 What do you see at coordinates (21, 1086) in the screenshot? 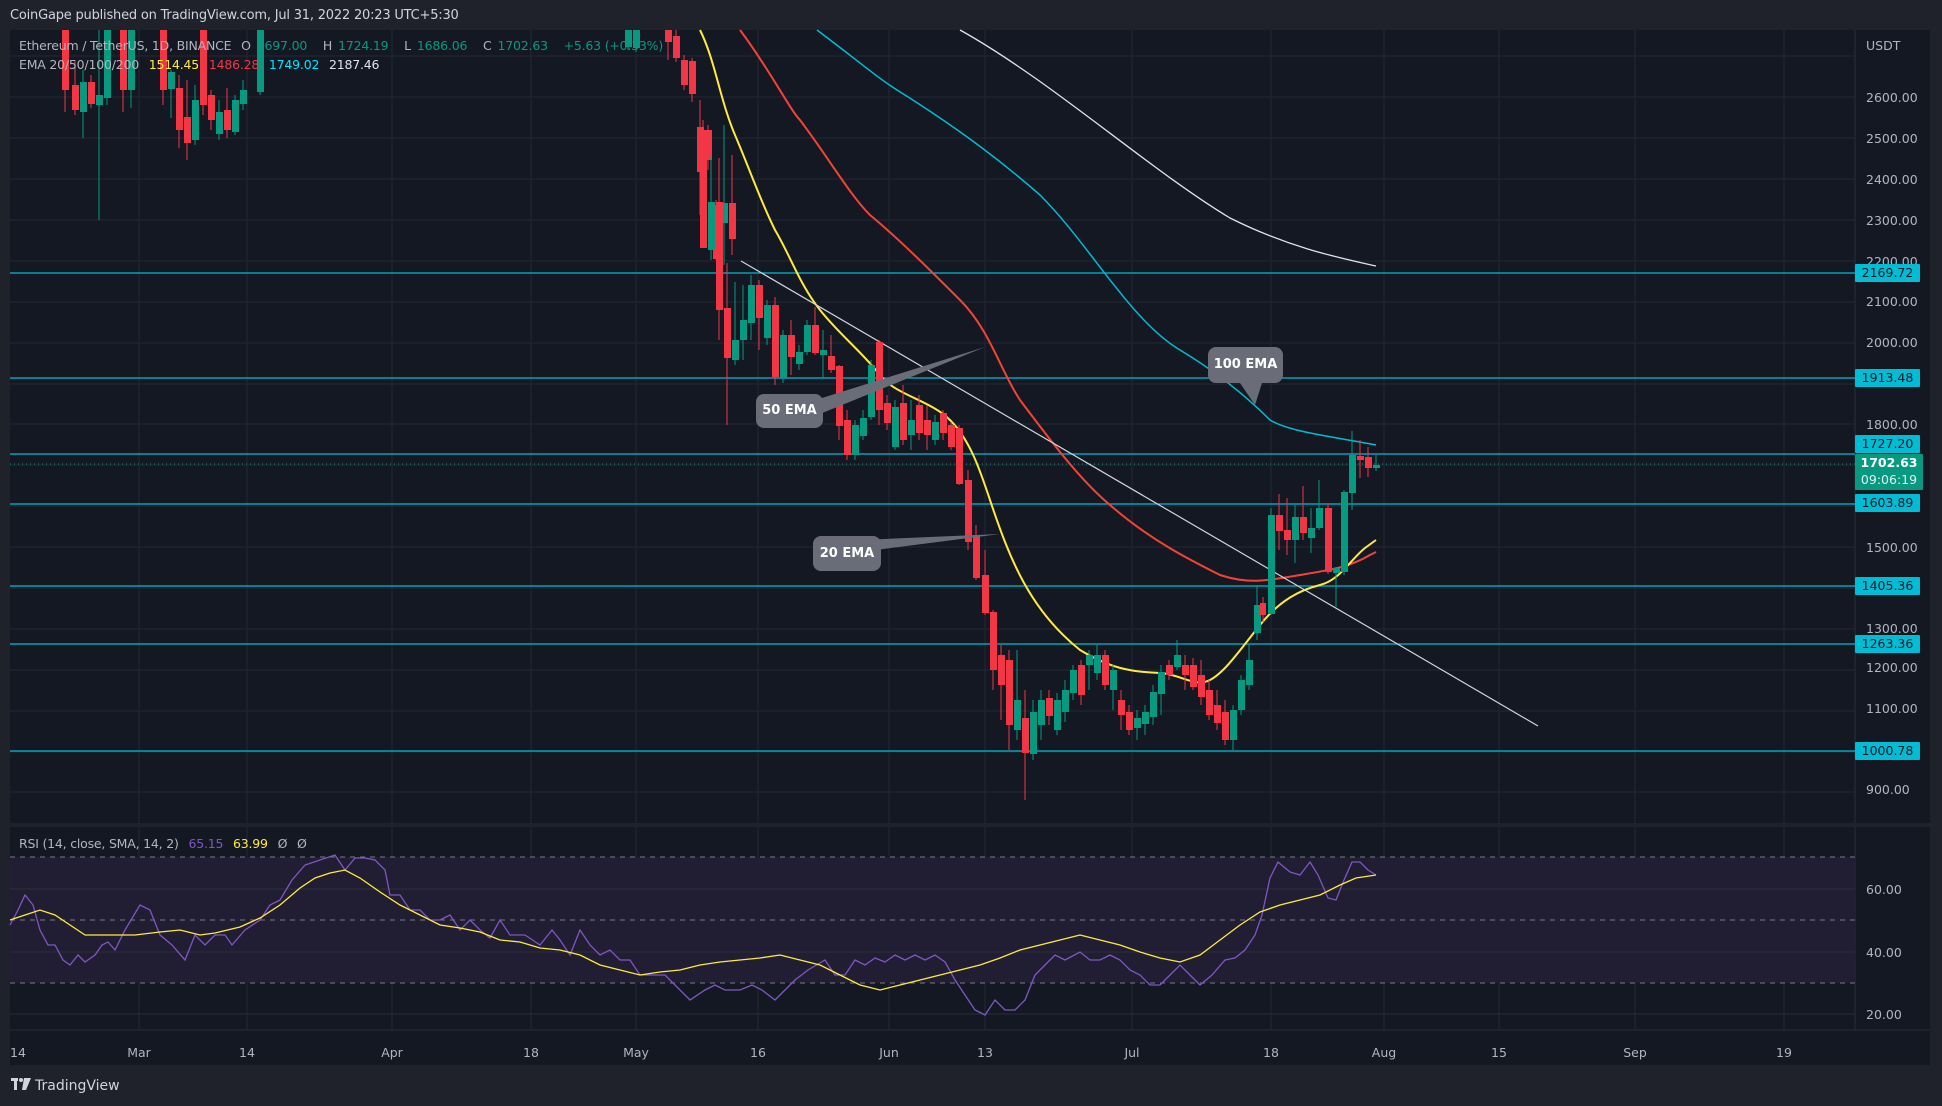
I see `tradingview-logo-icon` at bounding box center [21, 1086].